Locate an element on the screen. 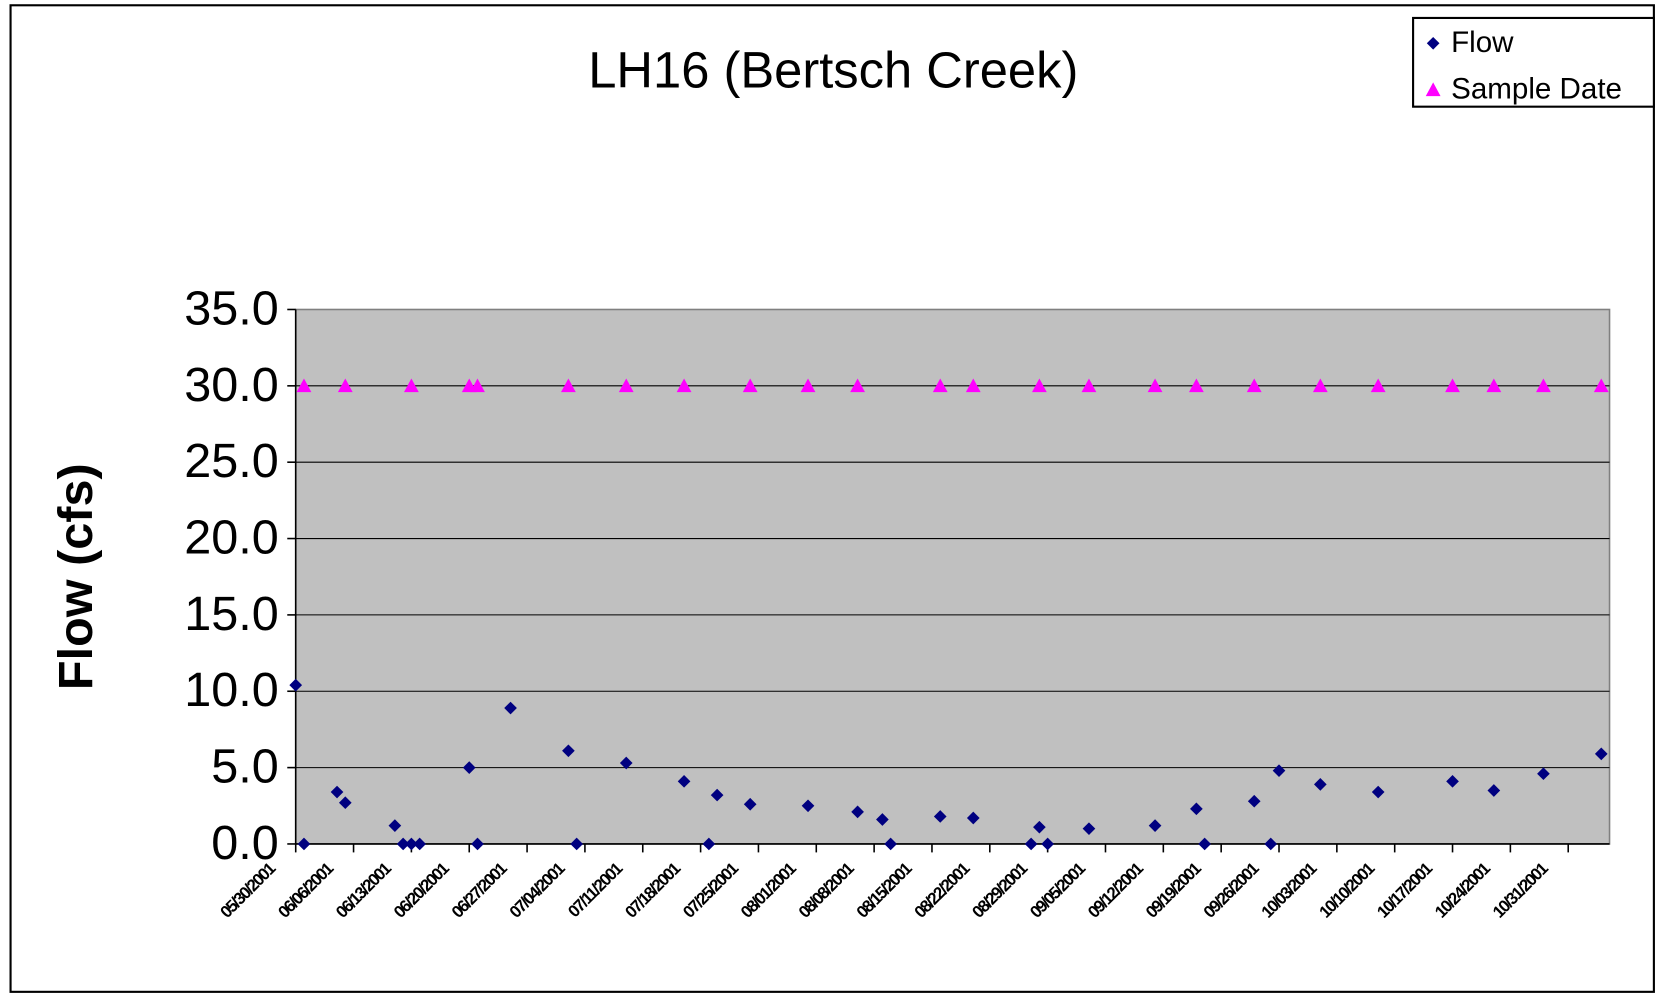 The height and width of the screenshot is (995, 1656). y-tick-label: 20.0 is located at coordinates (231, 537).